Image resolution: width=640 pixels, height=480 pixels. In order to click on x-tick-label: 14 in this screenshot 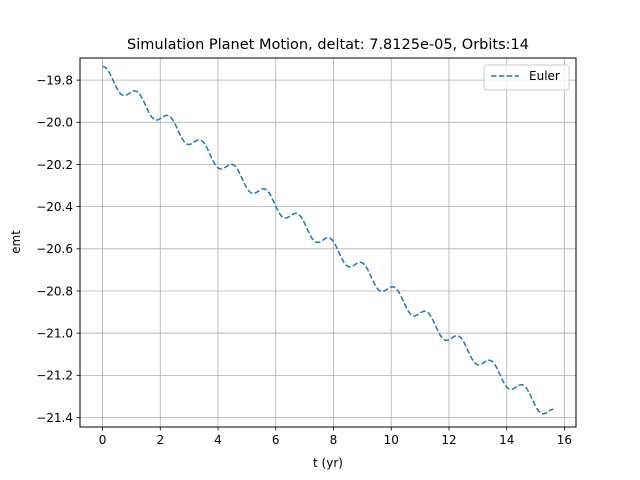, I will do `click(506, 440)`.